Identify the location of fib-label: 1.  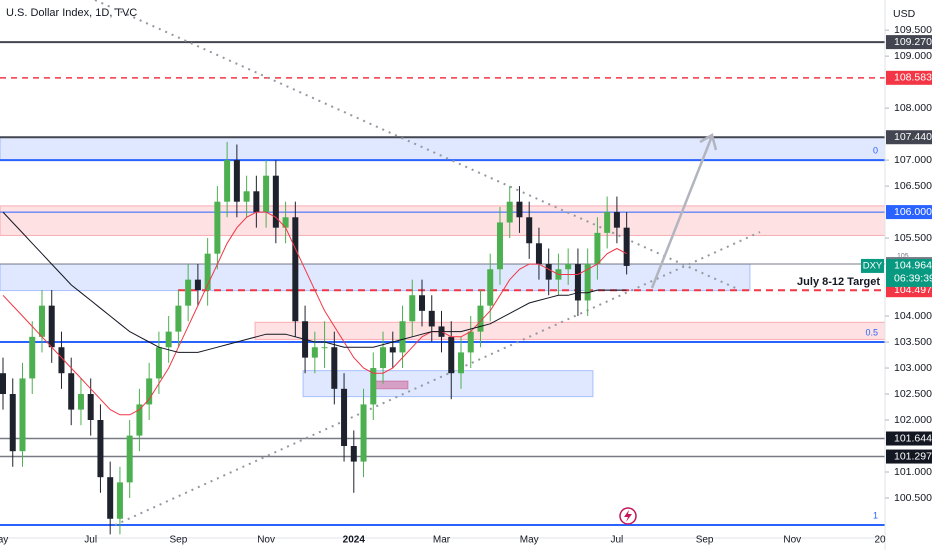
(875, 515).